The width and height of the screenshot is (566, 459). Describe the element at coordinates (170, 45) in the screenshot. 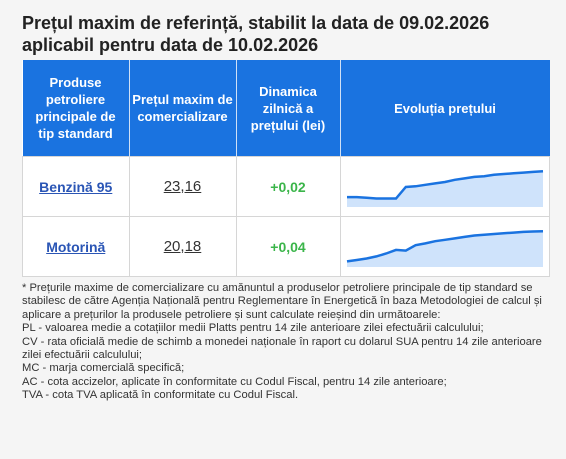

I see `title-line-2: aplicabil pentru data de 10.02.2026` at that location.